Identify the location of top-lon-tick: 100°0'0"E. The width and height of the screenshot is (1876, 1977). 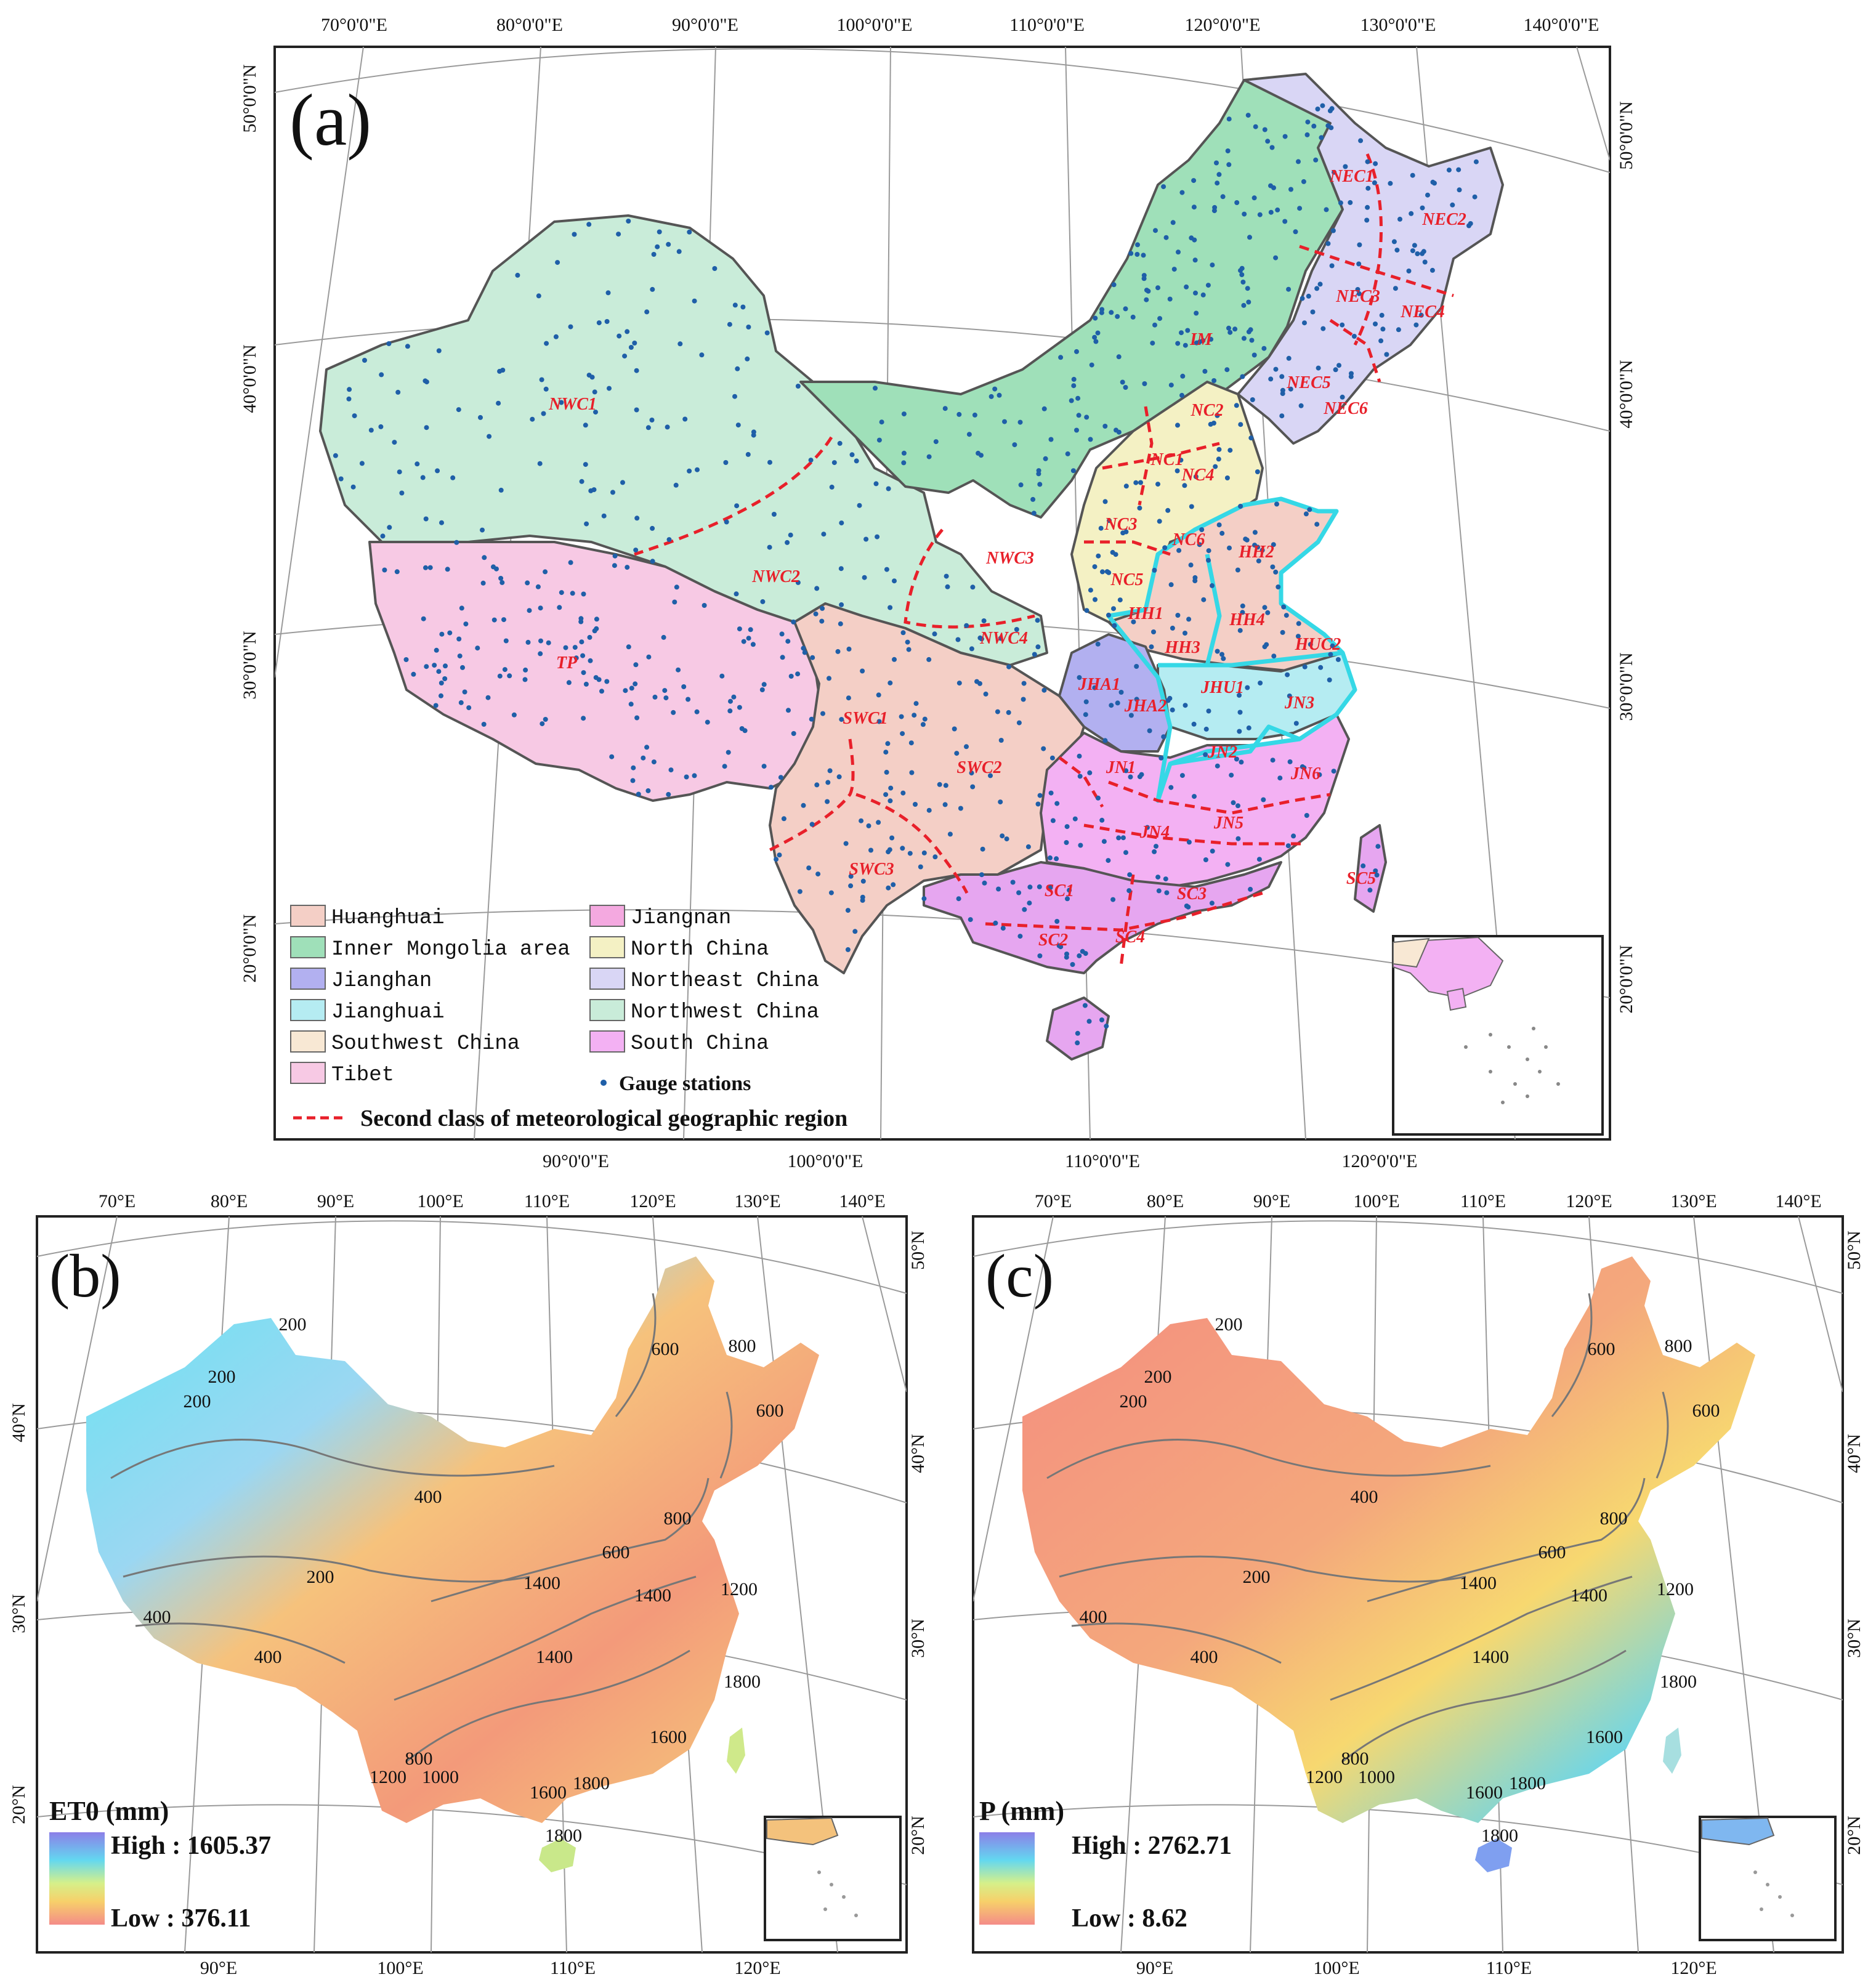
(875, 25).